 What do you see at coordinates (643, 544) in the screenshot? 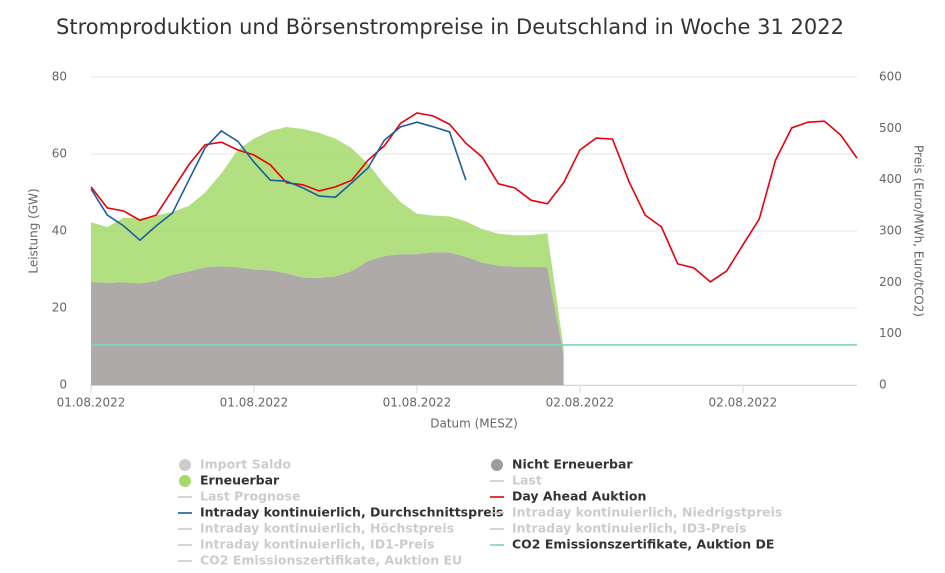
I see `legend-label: CO2 Emissionszertifikate, Auktion DE` at bounding box center [643, 544].